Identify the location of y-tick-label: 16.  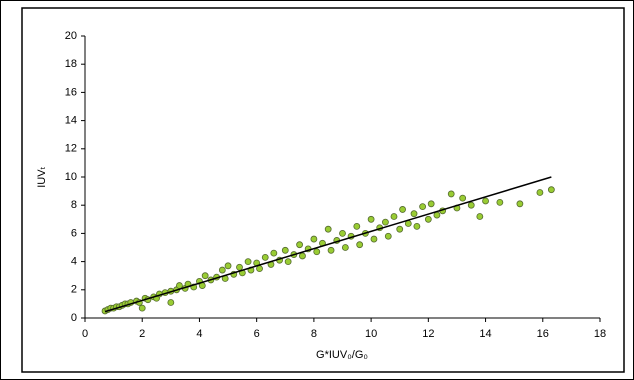
(71, 92).